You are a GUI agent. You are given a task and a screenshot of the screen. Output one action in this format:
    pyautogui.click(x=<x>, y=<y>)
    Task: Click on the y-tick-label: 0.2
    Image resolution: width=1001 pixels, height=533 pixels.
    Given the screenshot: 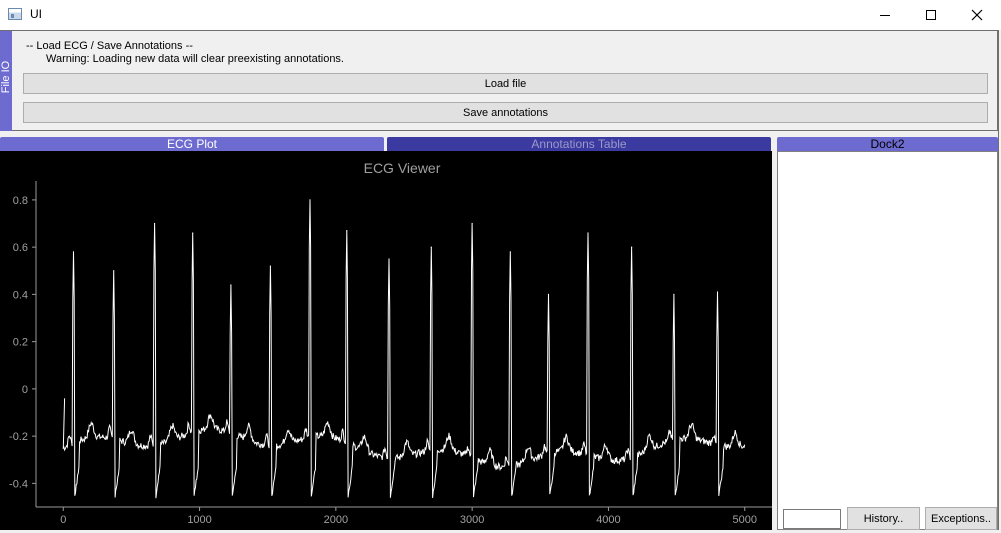 What is the action you would take?
    pyautogui.click(x=20, y=343)
    